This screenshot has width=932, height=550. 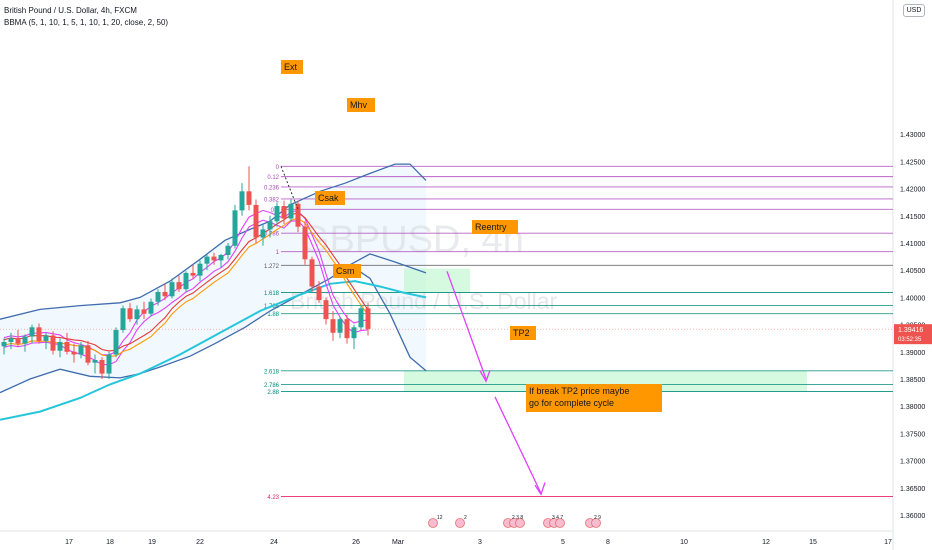 I want to click on fib-label: 1, so click(x=278, y=253).